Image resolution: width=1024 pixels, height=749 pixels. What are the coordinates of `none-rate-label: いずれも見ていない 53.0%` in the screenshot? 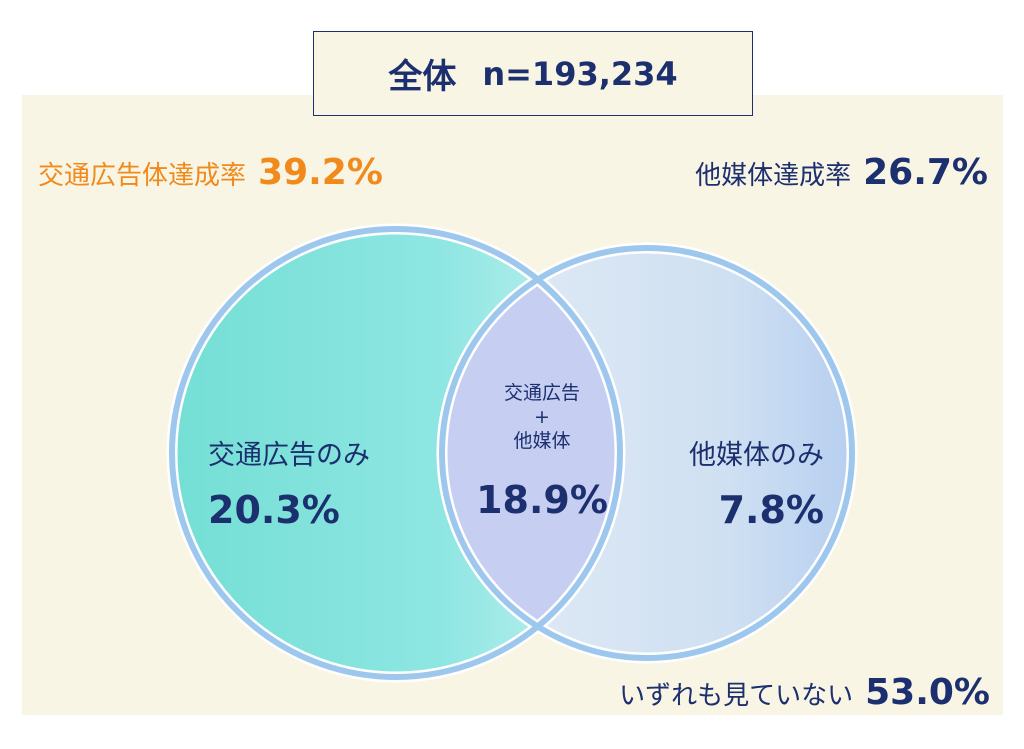 It's located at (804, 692).